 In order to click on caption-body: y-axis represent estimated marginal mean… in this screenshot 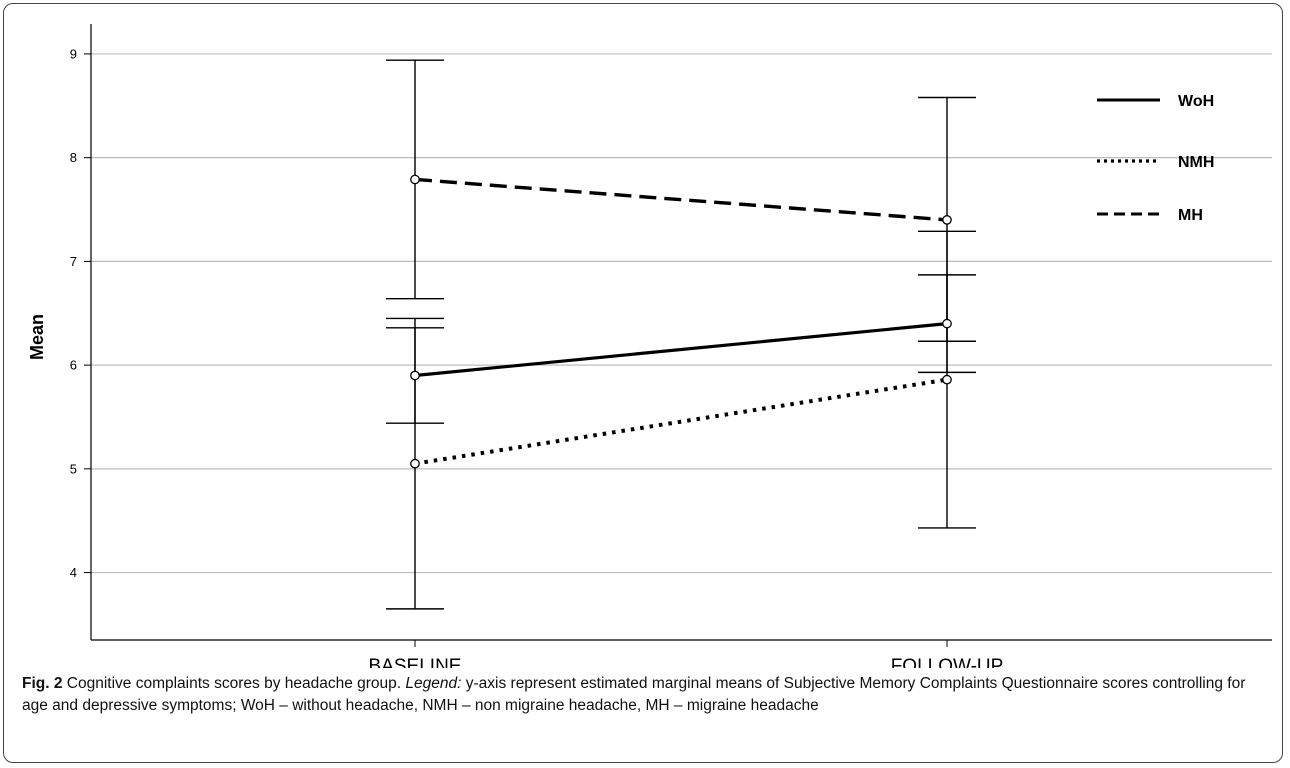, I will do `click(634, 694)`.